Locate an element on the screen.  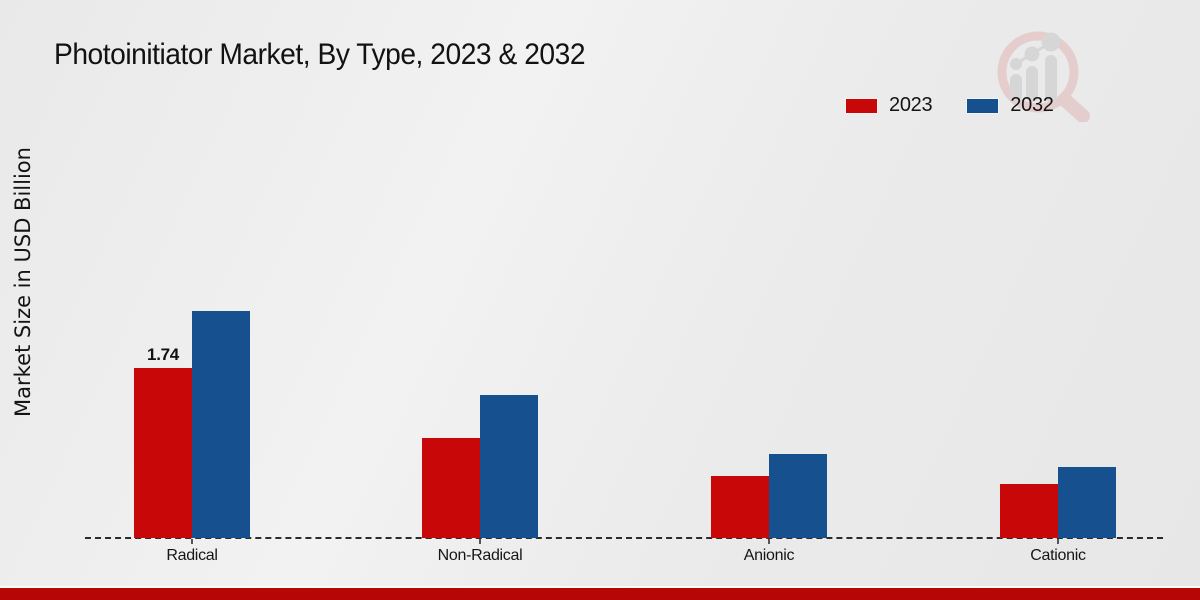
legend-label-2032: 2032 is located at coordinates (1032, 105).